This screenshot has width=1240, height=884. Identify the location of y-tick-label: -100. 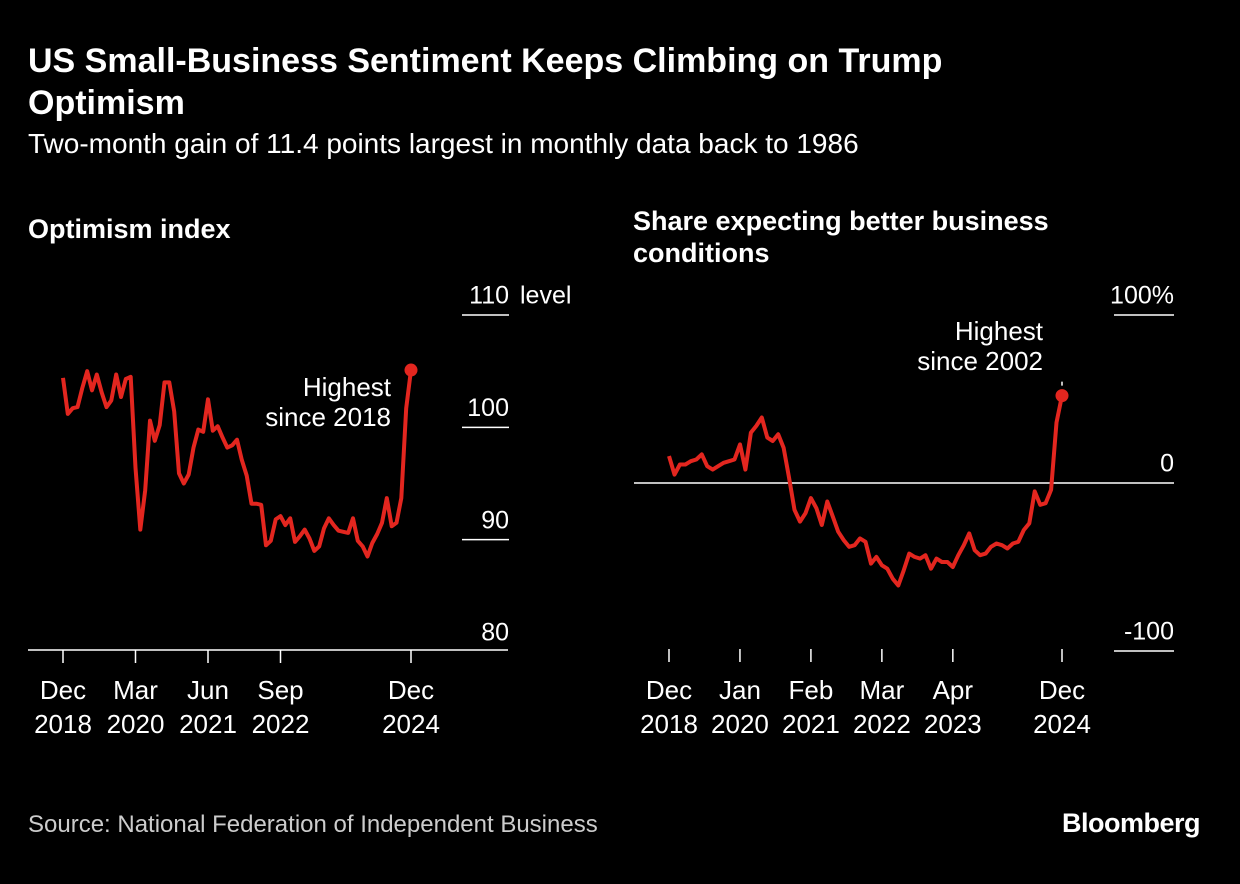
(1149, 632).